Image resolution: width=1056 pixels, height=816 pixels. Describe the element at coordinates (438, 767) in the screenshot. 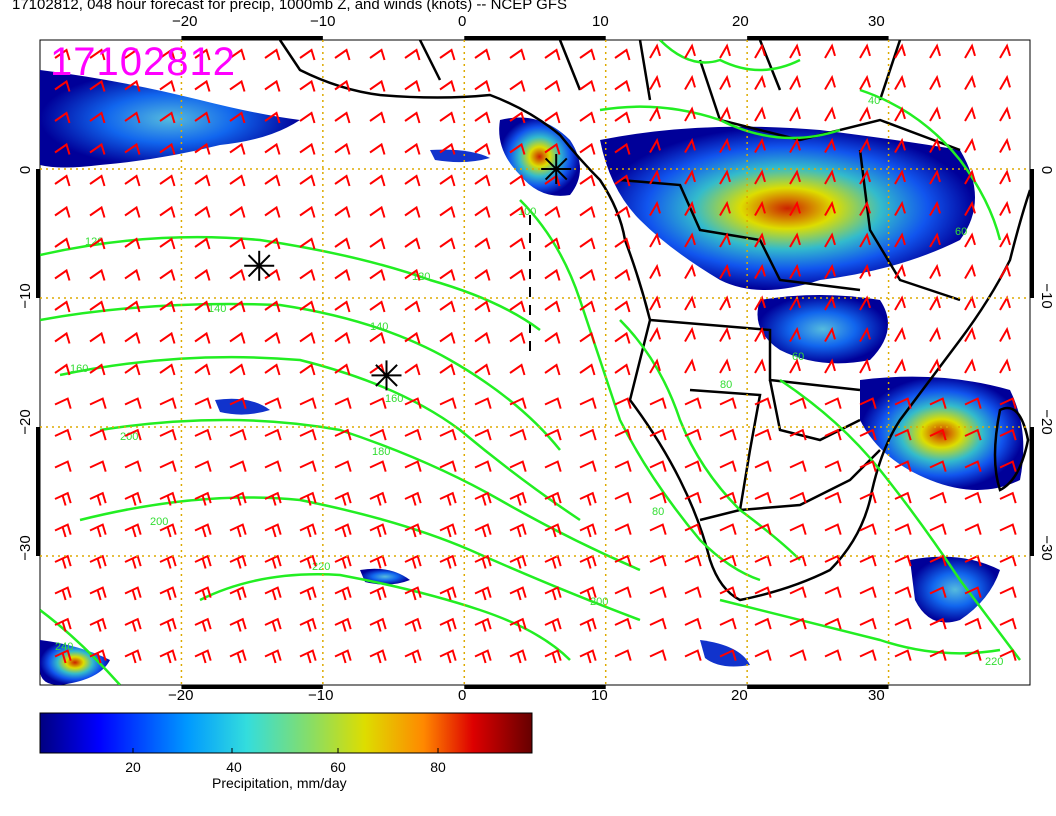

I see `colorbar-tick-label: 80` at that location.